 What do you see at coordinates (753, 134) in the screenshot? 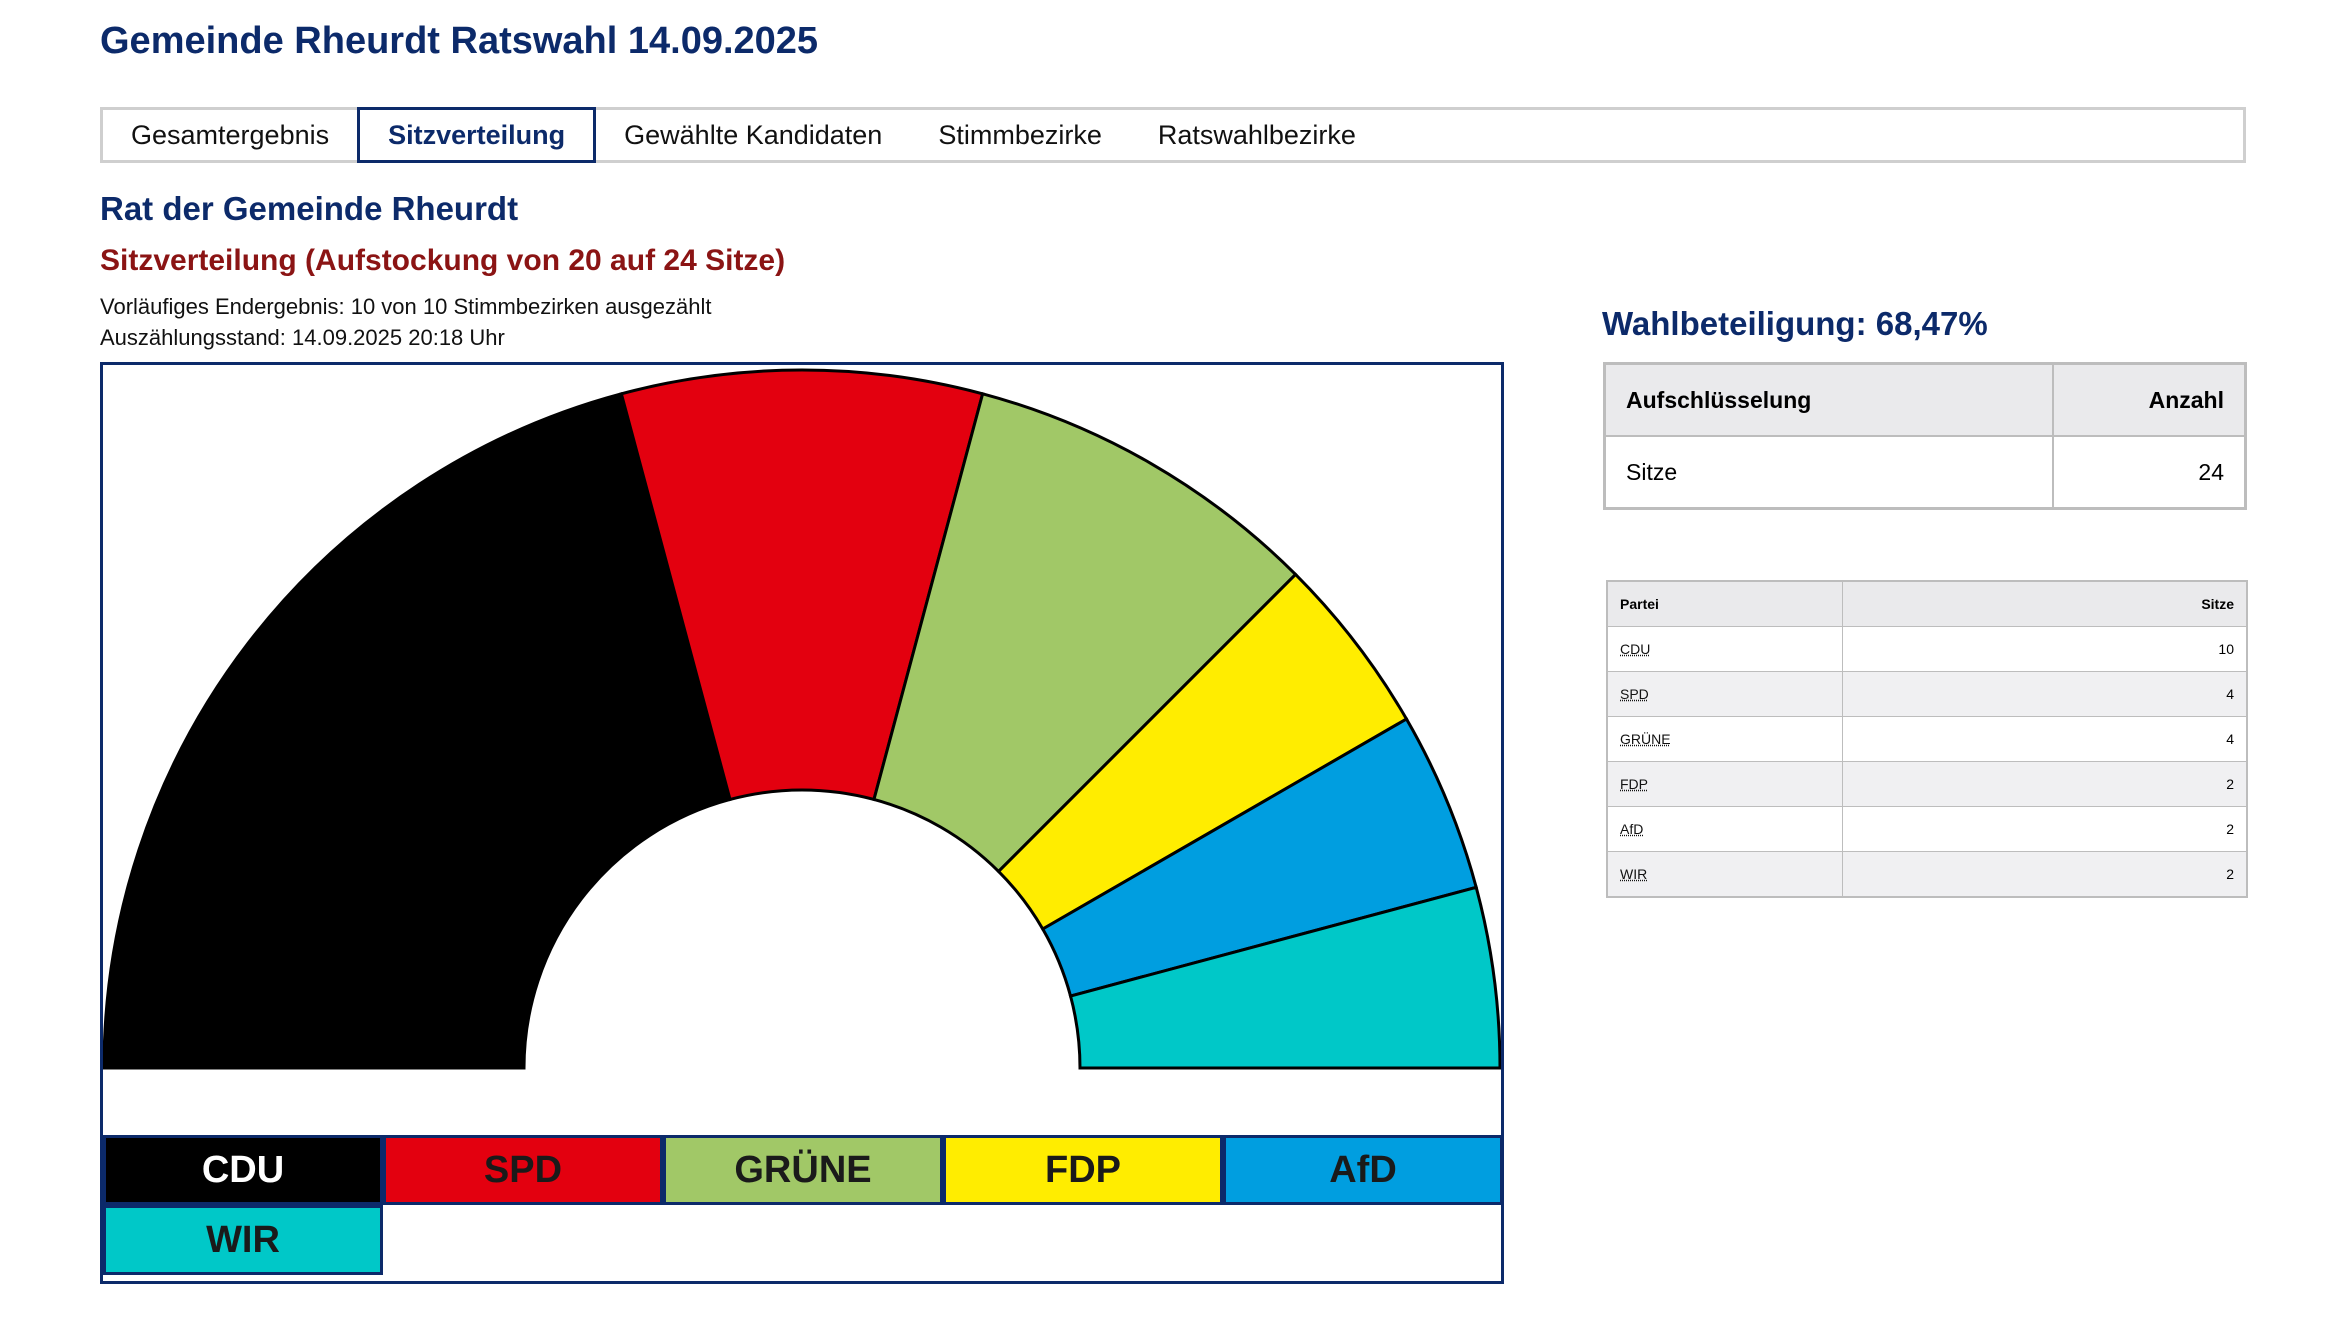
I see `tab-gewaehlte-kandidaten: Gewählte Kandidaten` at bounding box center [753, 134].